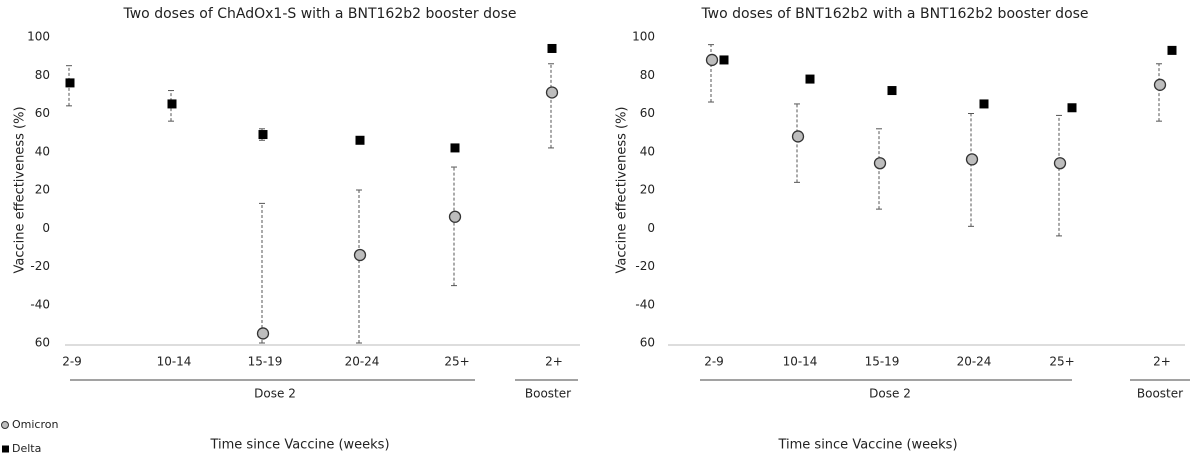 The height and width of the screenshot is (459, 1192). What do you see at coordinates (35, 424) in the screenshot?
I see `legend-label: Omicron` at bounding box center [35, 424].